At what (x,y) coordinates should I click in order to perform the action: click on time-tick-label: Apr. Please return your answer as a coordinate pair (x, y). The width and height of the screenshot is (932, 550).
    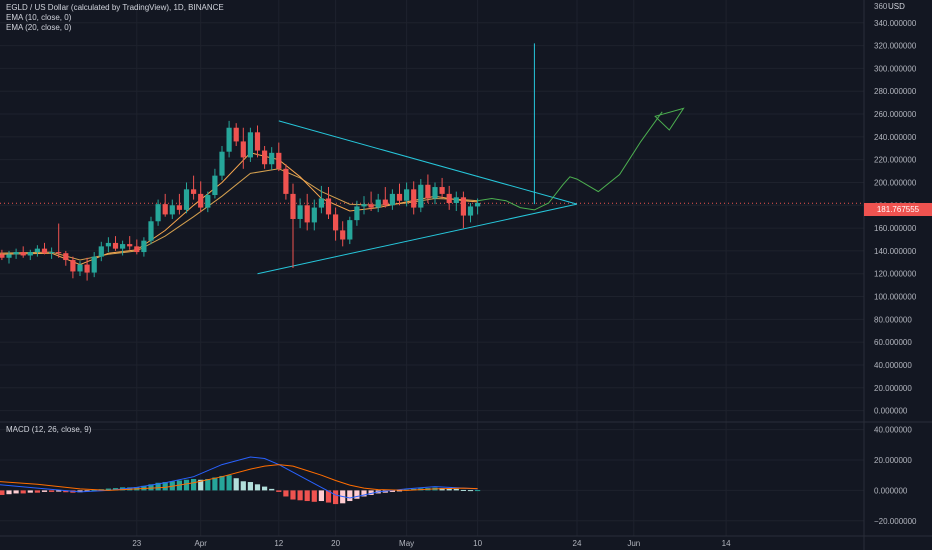
    Looking at the image, I should click on (200, 543).